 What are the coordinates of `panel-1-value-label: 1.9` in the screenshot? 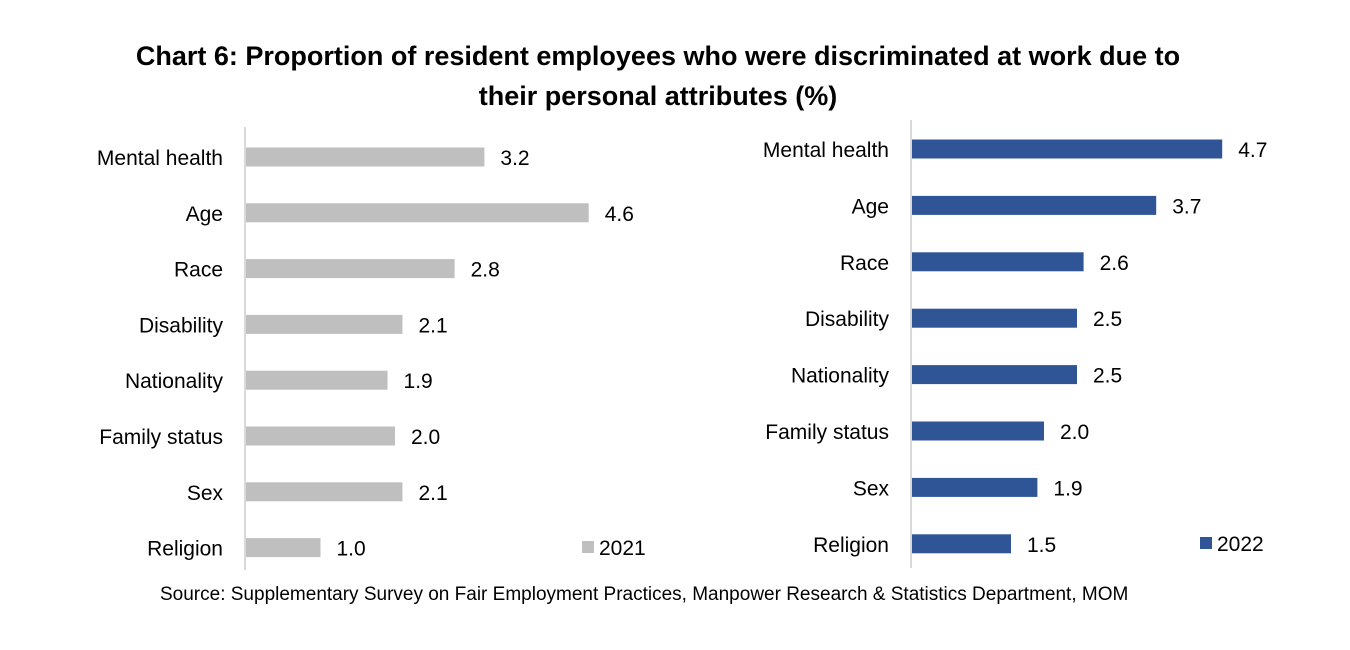 It's located at (418, 381).